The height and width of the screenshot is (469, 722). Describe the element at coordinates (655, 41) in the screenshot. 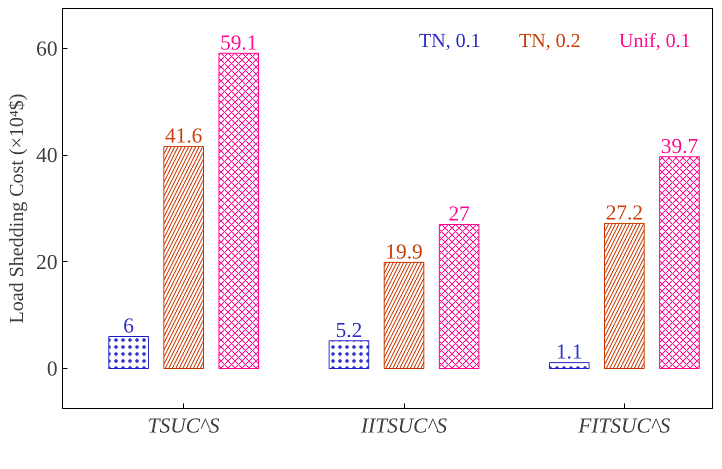

I see `text: Unif, 0.1` at that location.